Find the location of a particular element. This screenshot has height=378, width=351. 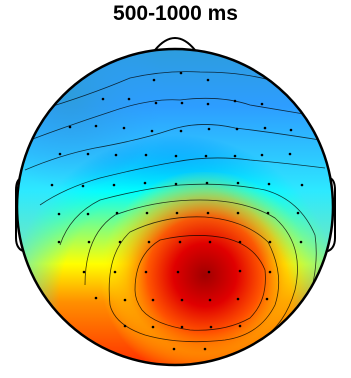

plot-title: 500-1000 ms is located at coordinates (175, 13).